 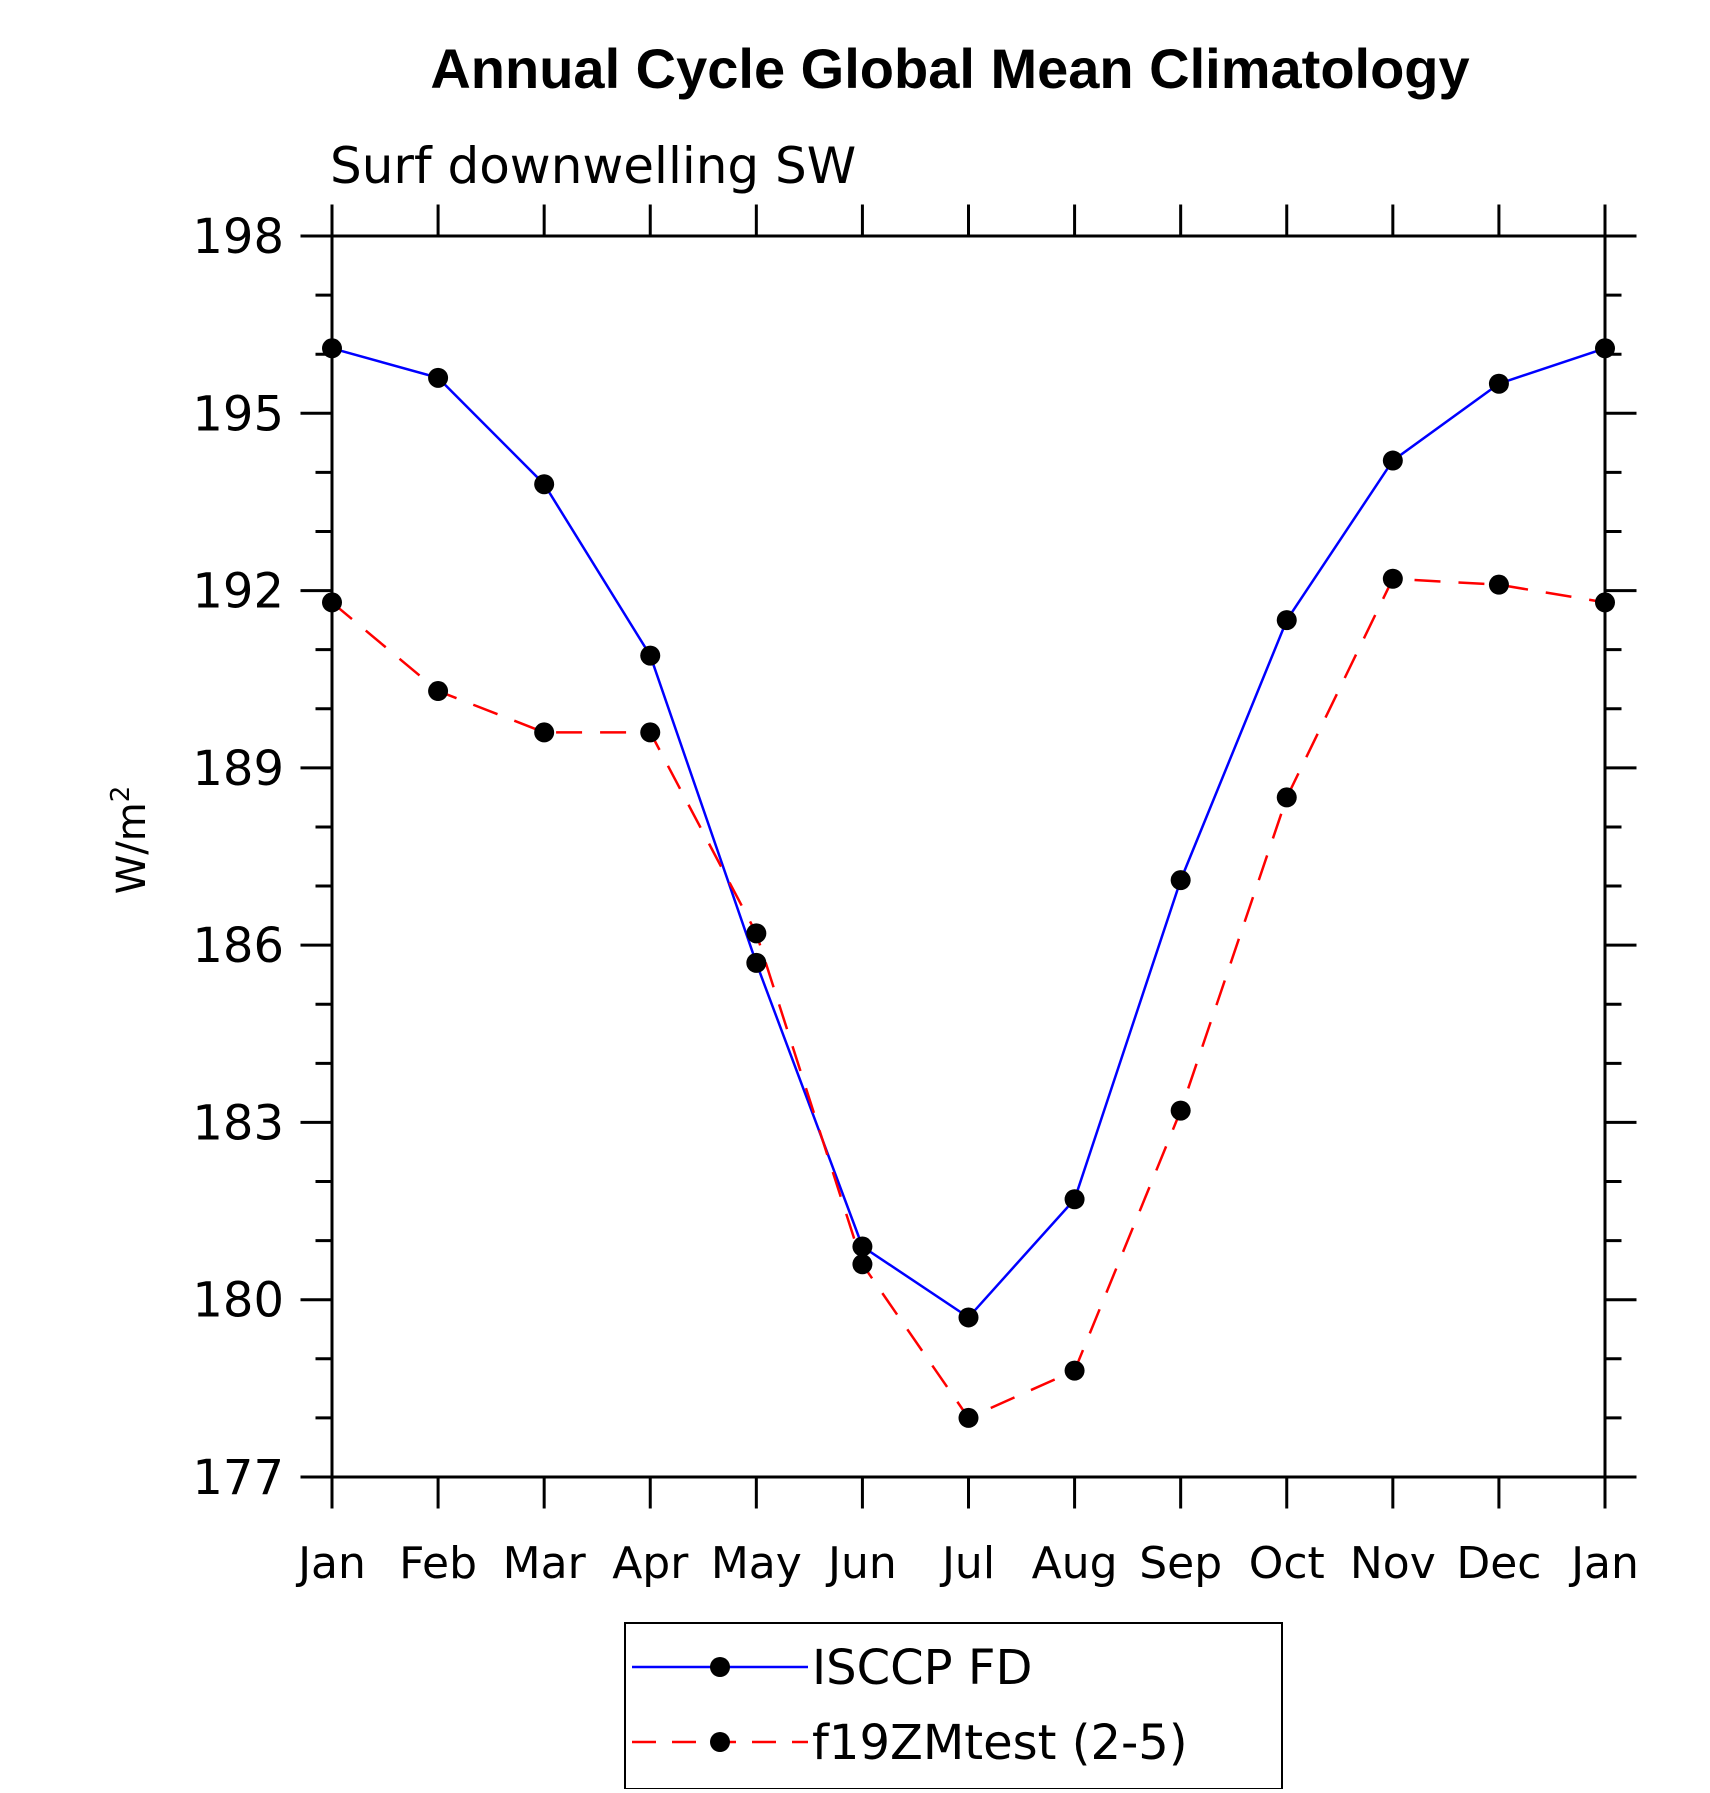 I want to click on x-tick-label: Mar, so click(x=545, y=1563).